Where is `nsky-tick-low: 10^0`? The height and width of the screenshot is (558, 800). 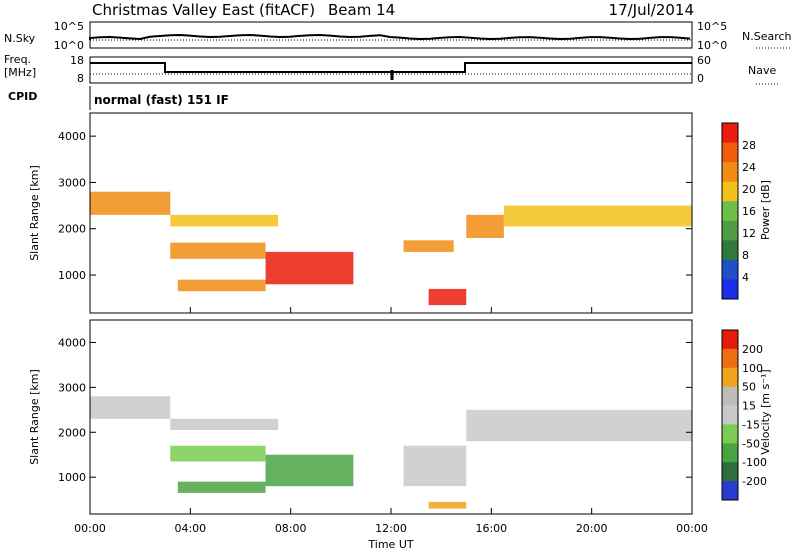
nsky-tick-low: 10^0 is located at coordinates (69, 45).